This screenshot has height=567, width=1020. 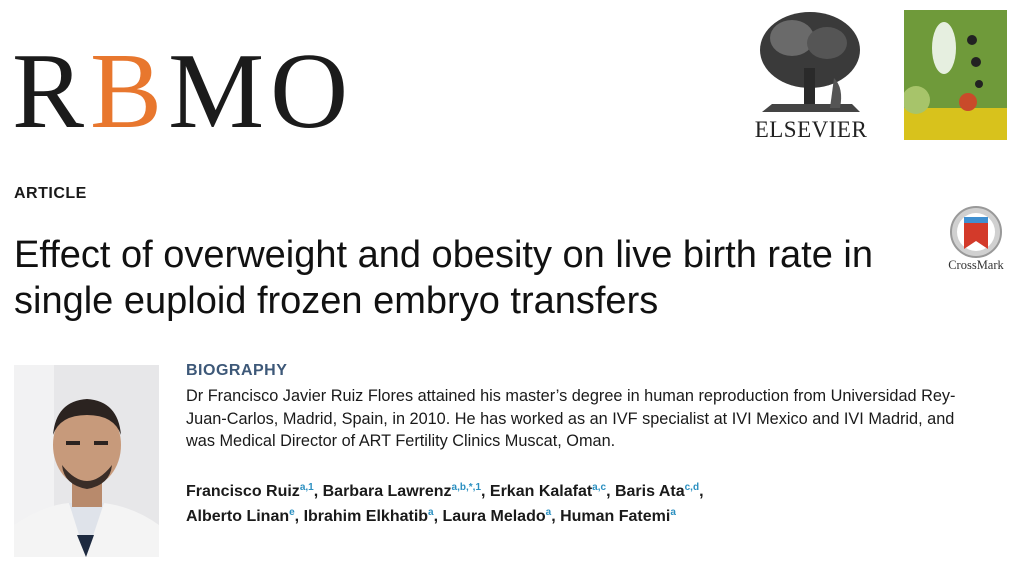 I want to click on author-affiliation: c,d, so click(x=692, y=487).